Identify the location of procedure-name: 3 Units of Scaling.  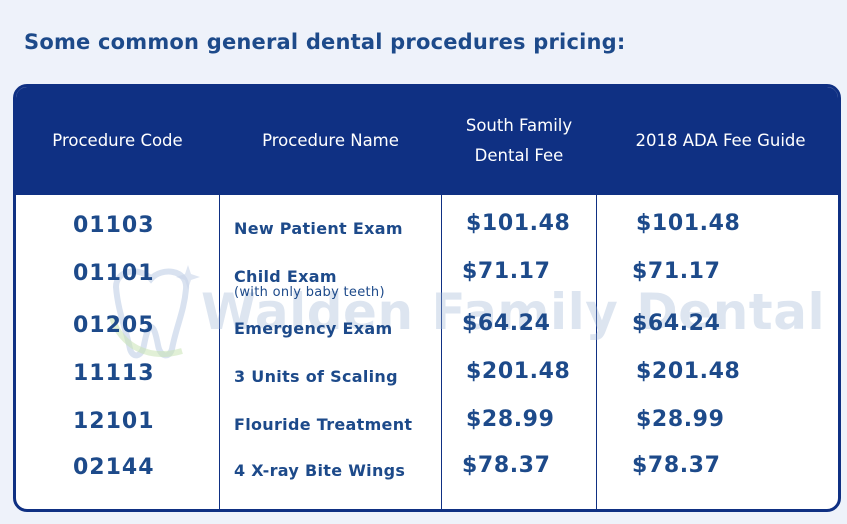
(316, 376).